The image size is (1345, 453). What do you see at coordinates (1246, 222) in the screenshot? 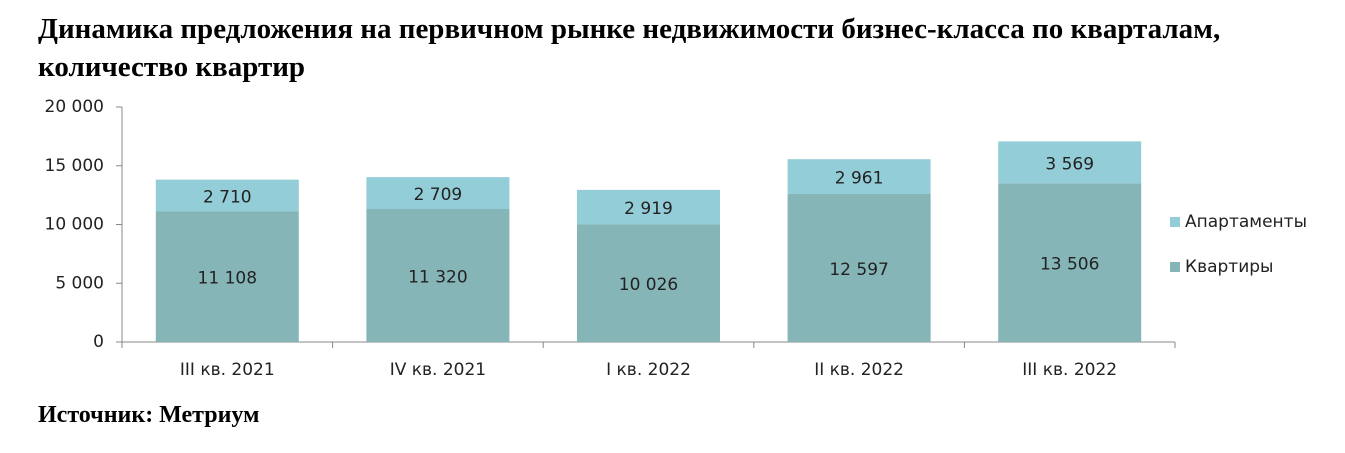
I see `legend-label: Апартаменты` at bounding box center [1246, 222].